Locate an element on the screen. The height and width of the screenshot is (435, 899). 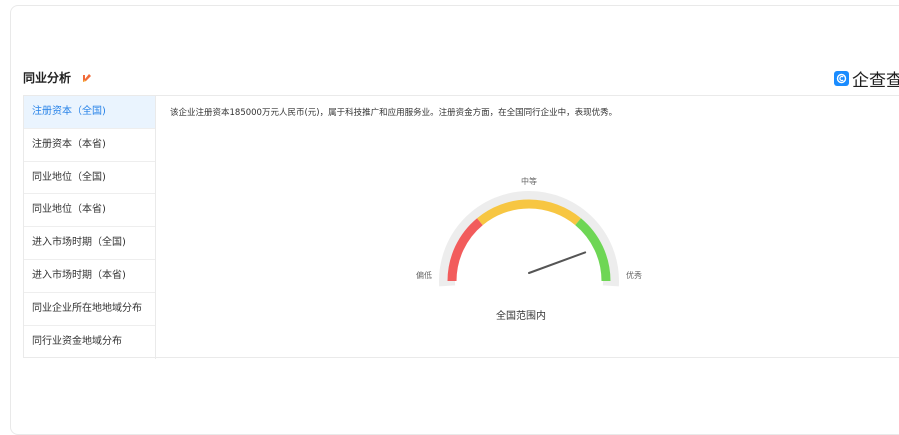
gauge-track is located at coordinates (529, 239).